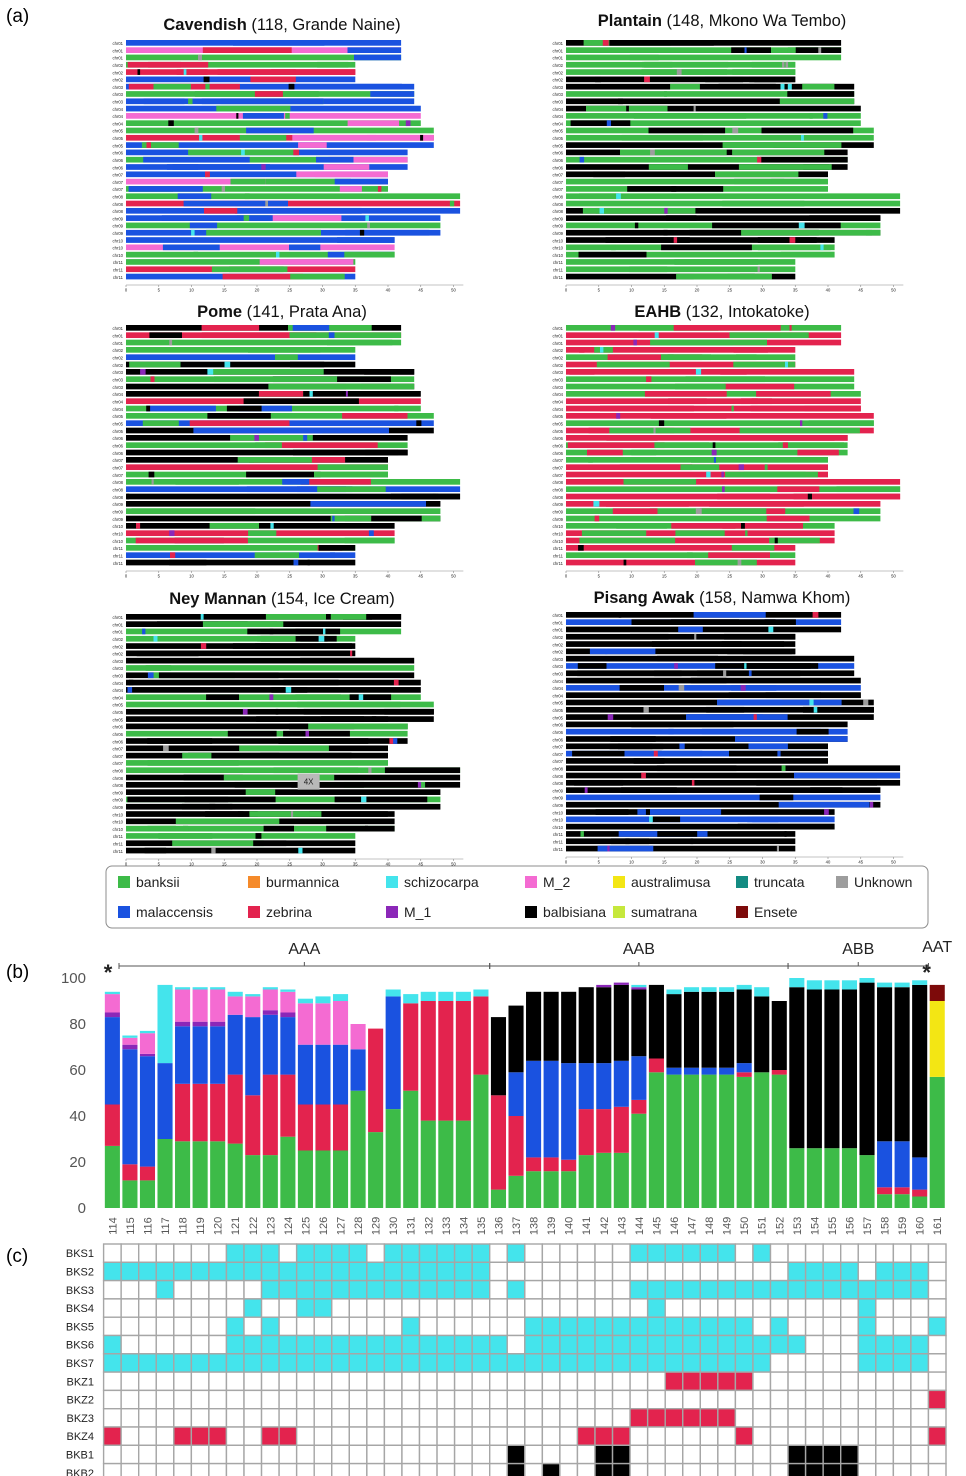  Describe the element at coordinates (605, 1226) in the screenshot. I see `x-tick-label: 142` at that location.